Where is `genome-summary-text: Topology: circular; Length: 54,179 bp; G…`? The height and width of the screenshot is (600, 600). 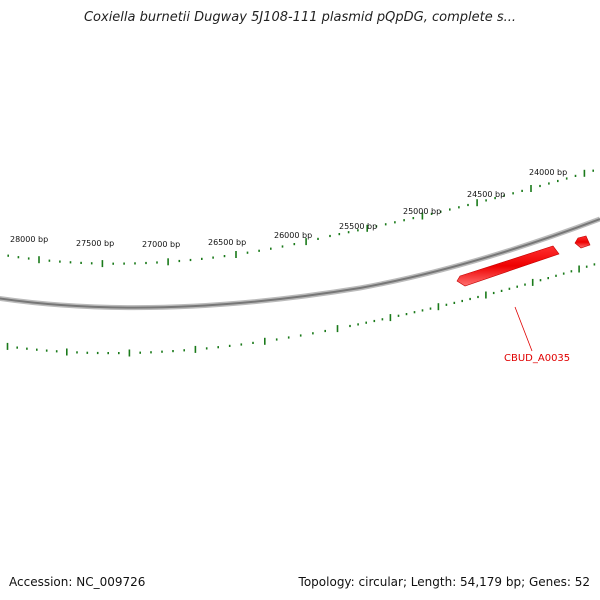
genome-summary-text: Topology: circular; Length: 54,179 bp; G… is located at coordinates (444, 582).